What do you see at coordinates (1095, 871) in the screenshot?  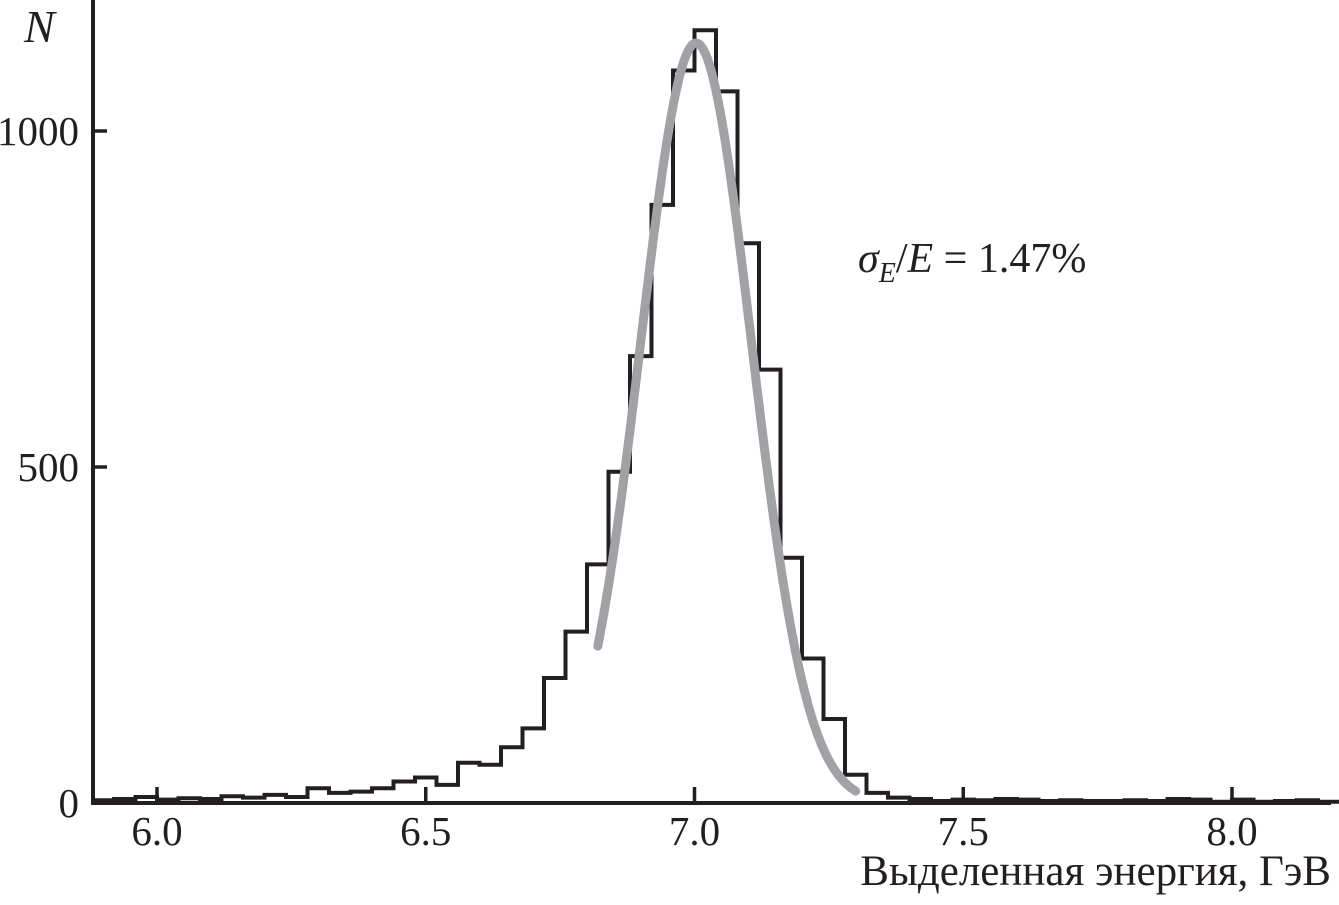 I see `x-axis-title: Выделенная энергия, ГэВ` at bounding box center [1095, 871].